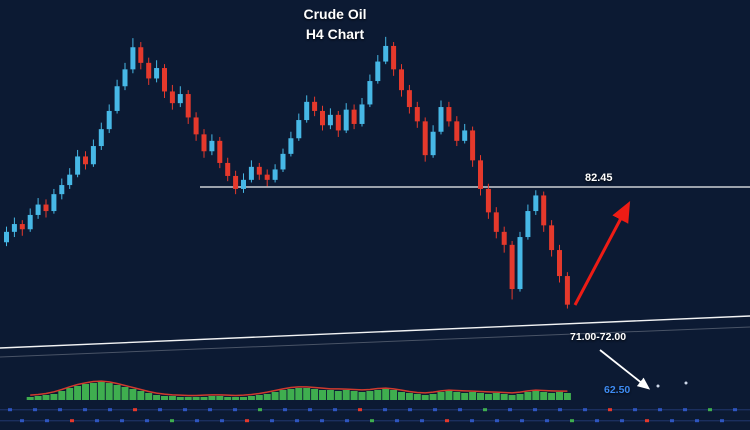 The width and height of the screenshot is (750, 430). I want to click on chart-title-block: Crude Oil H4 Chart, so click(335, 24).